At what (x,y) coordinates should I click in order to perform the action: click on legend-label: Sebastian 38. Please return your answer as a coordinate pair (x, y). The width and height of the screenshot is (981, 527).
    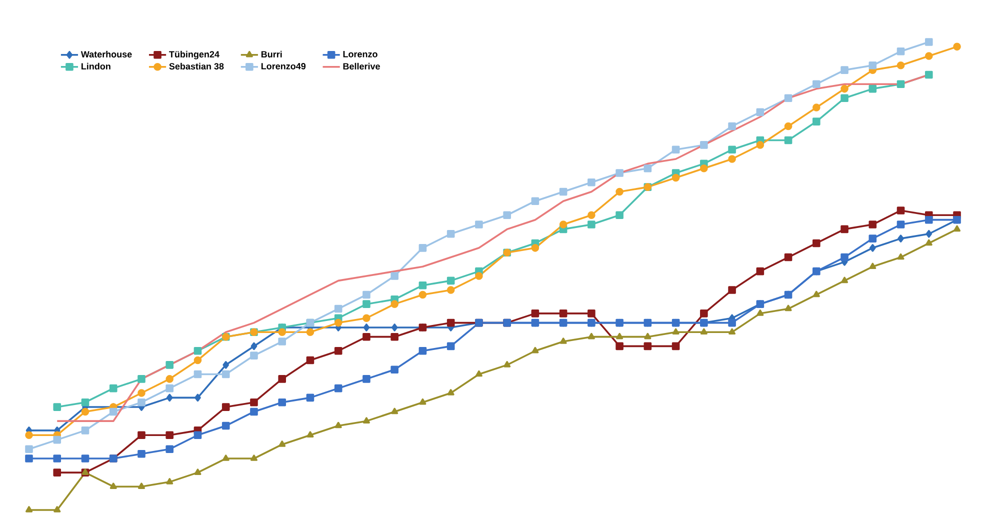
    Looking at the image, I should click on (196, 66).